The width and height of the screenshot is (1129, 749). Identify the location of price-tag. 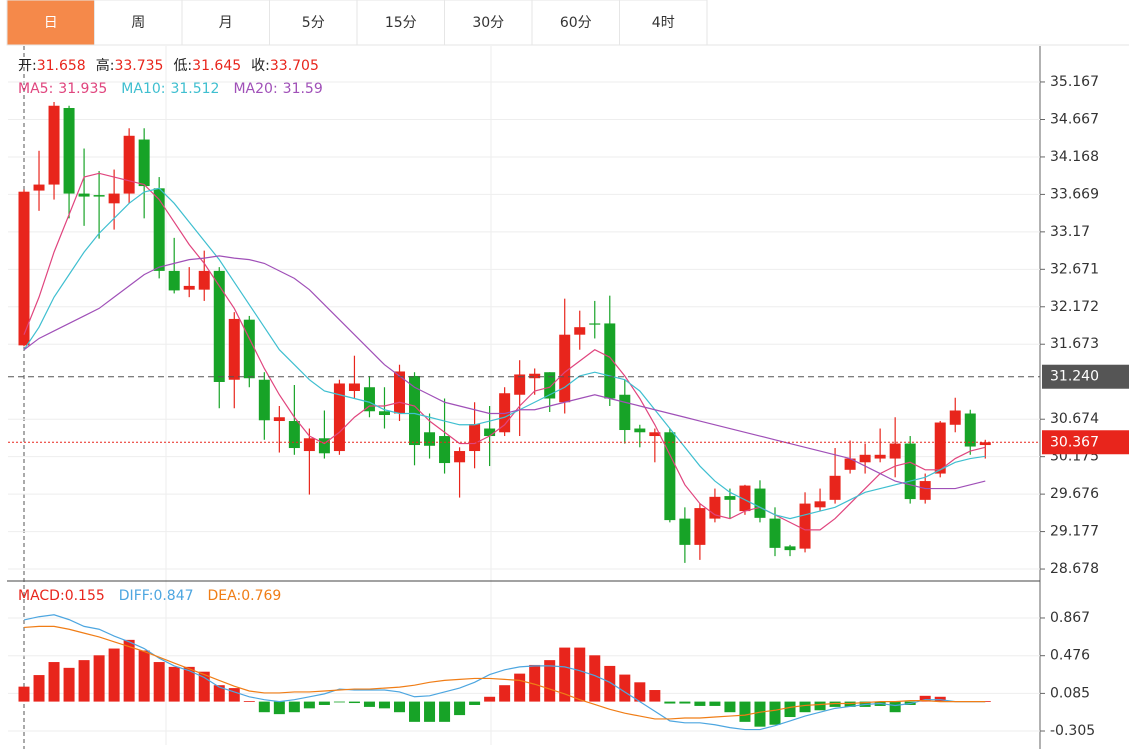
(1085, 442).